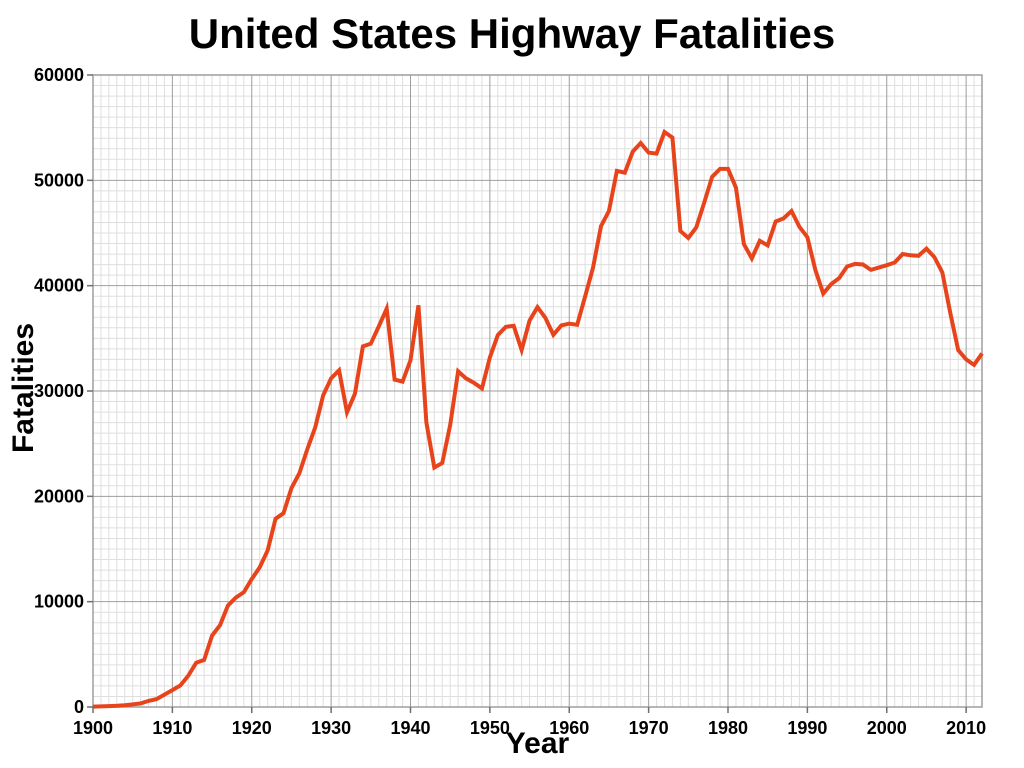 This screenshot has width=1024, height=768. I want to click on y-tick-label: 50000, so click(59, 180).